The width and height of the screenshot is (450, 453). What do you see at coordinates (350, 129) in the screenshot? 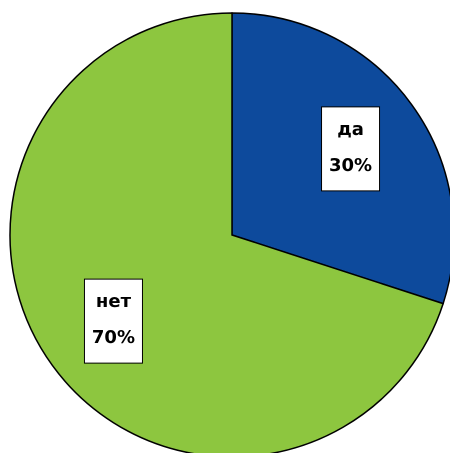
I see `slice-name: да` at bounding box center [350, 129].